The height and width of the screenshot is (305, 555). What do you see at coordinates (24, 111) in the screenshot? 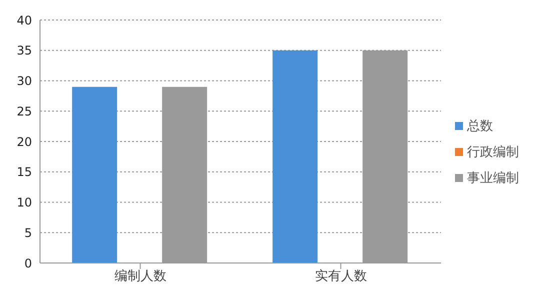
I see `y-tick-label: 25` at bounding box center [24, 111].